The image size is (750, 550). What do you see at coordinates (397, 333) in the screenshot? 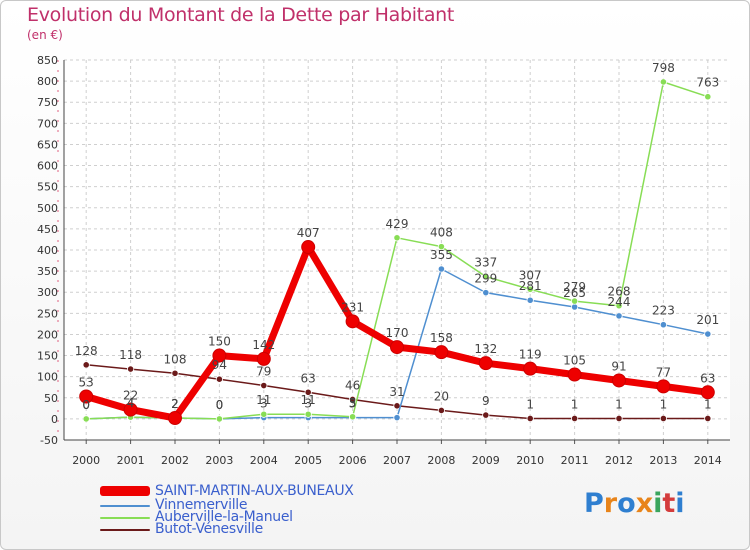
I see `data-label: 170` at bounding box center [397, 333].